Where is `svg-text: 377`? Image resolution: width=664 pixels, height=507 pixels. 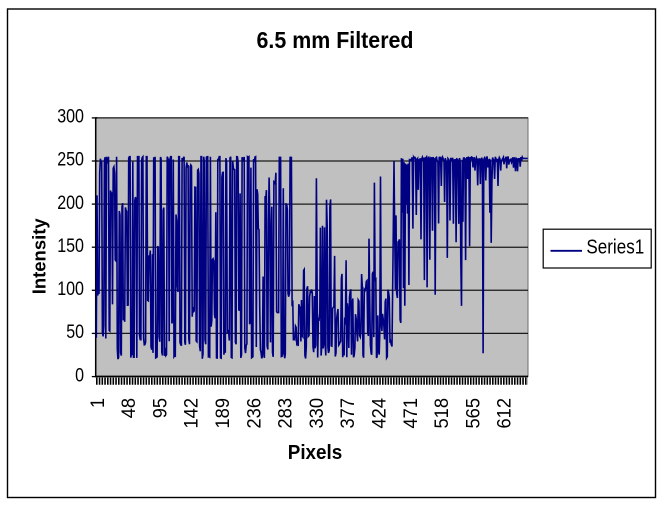
svg-text: 377 is located at coordinates (348, 413).